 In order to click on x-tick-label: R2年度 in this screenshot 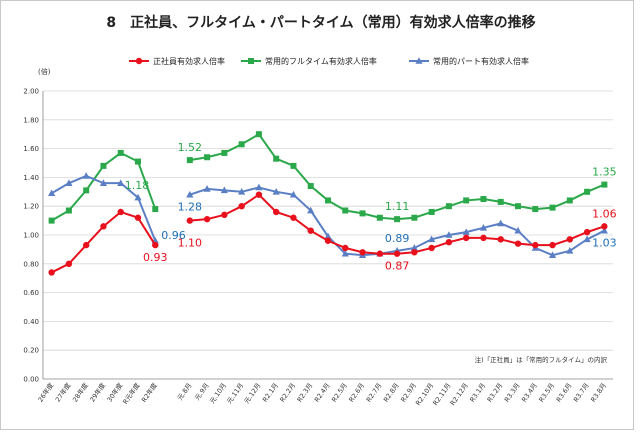, I will do `click(149, 392)`.